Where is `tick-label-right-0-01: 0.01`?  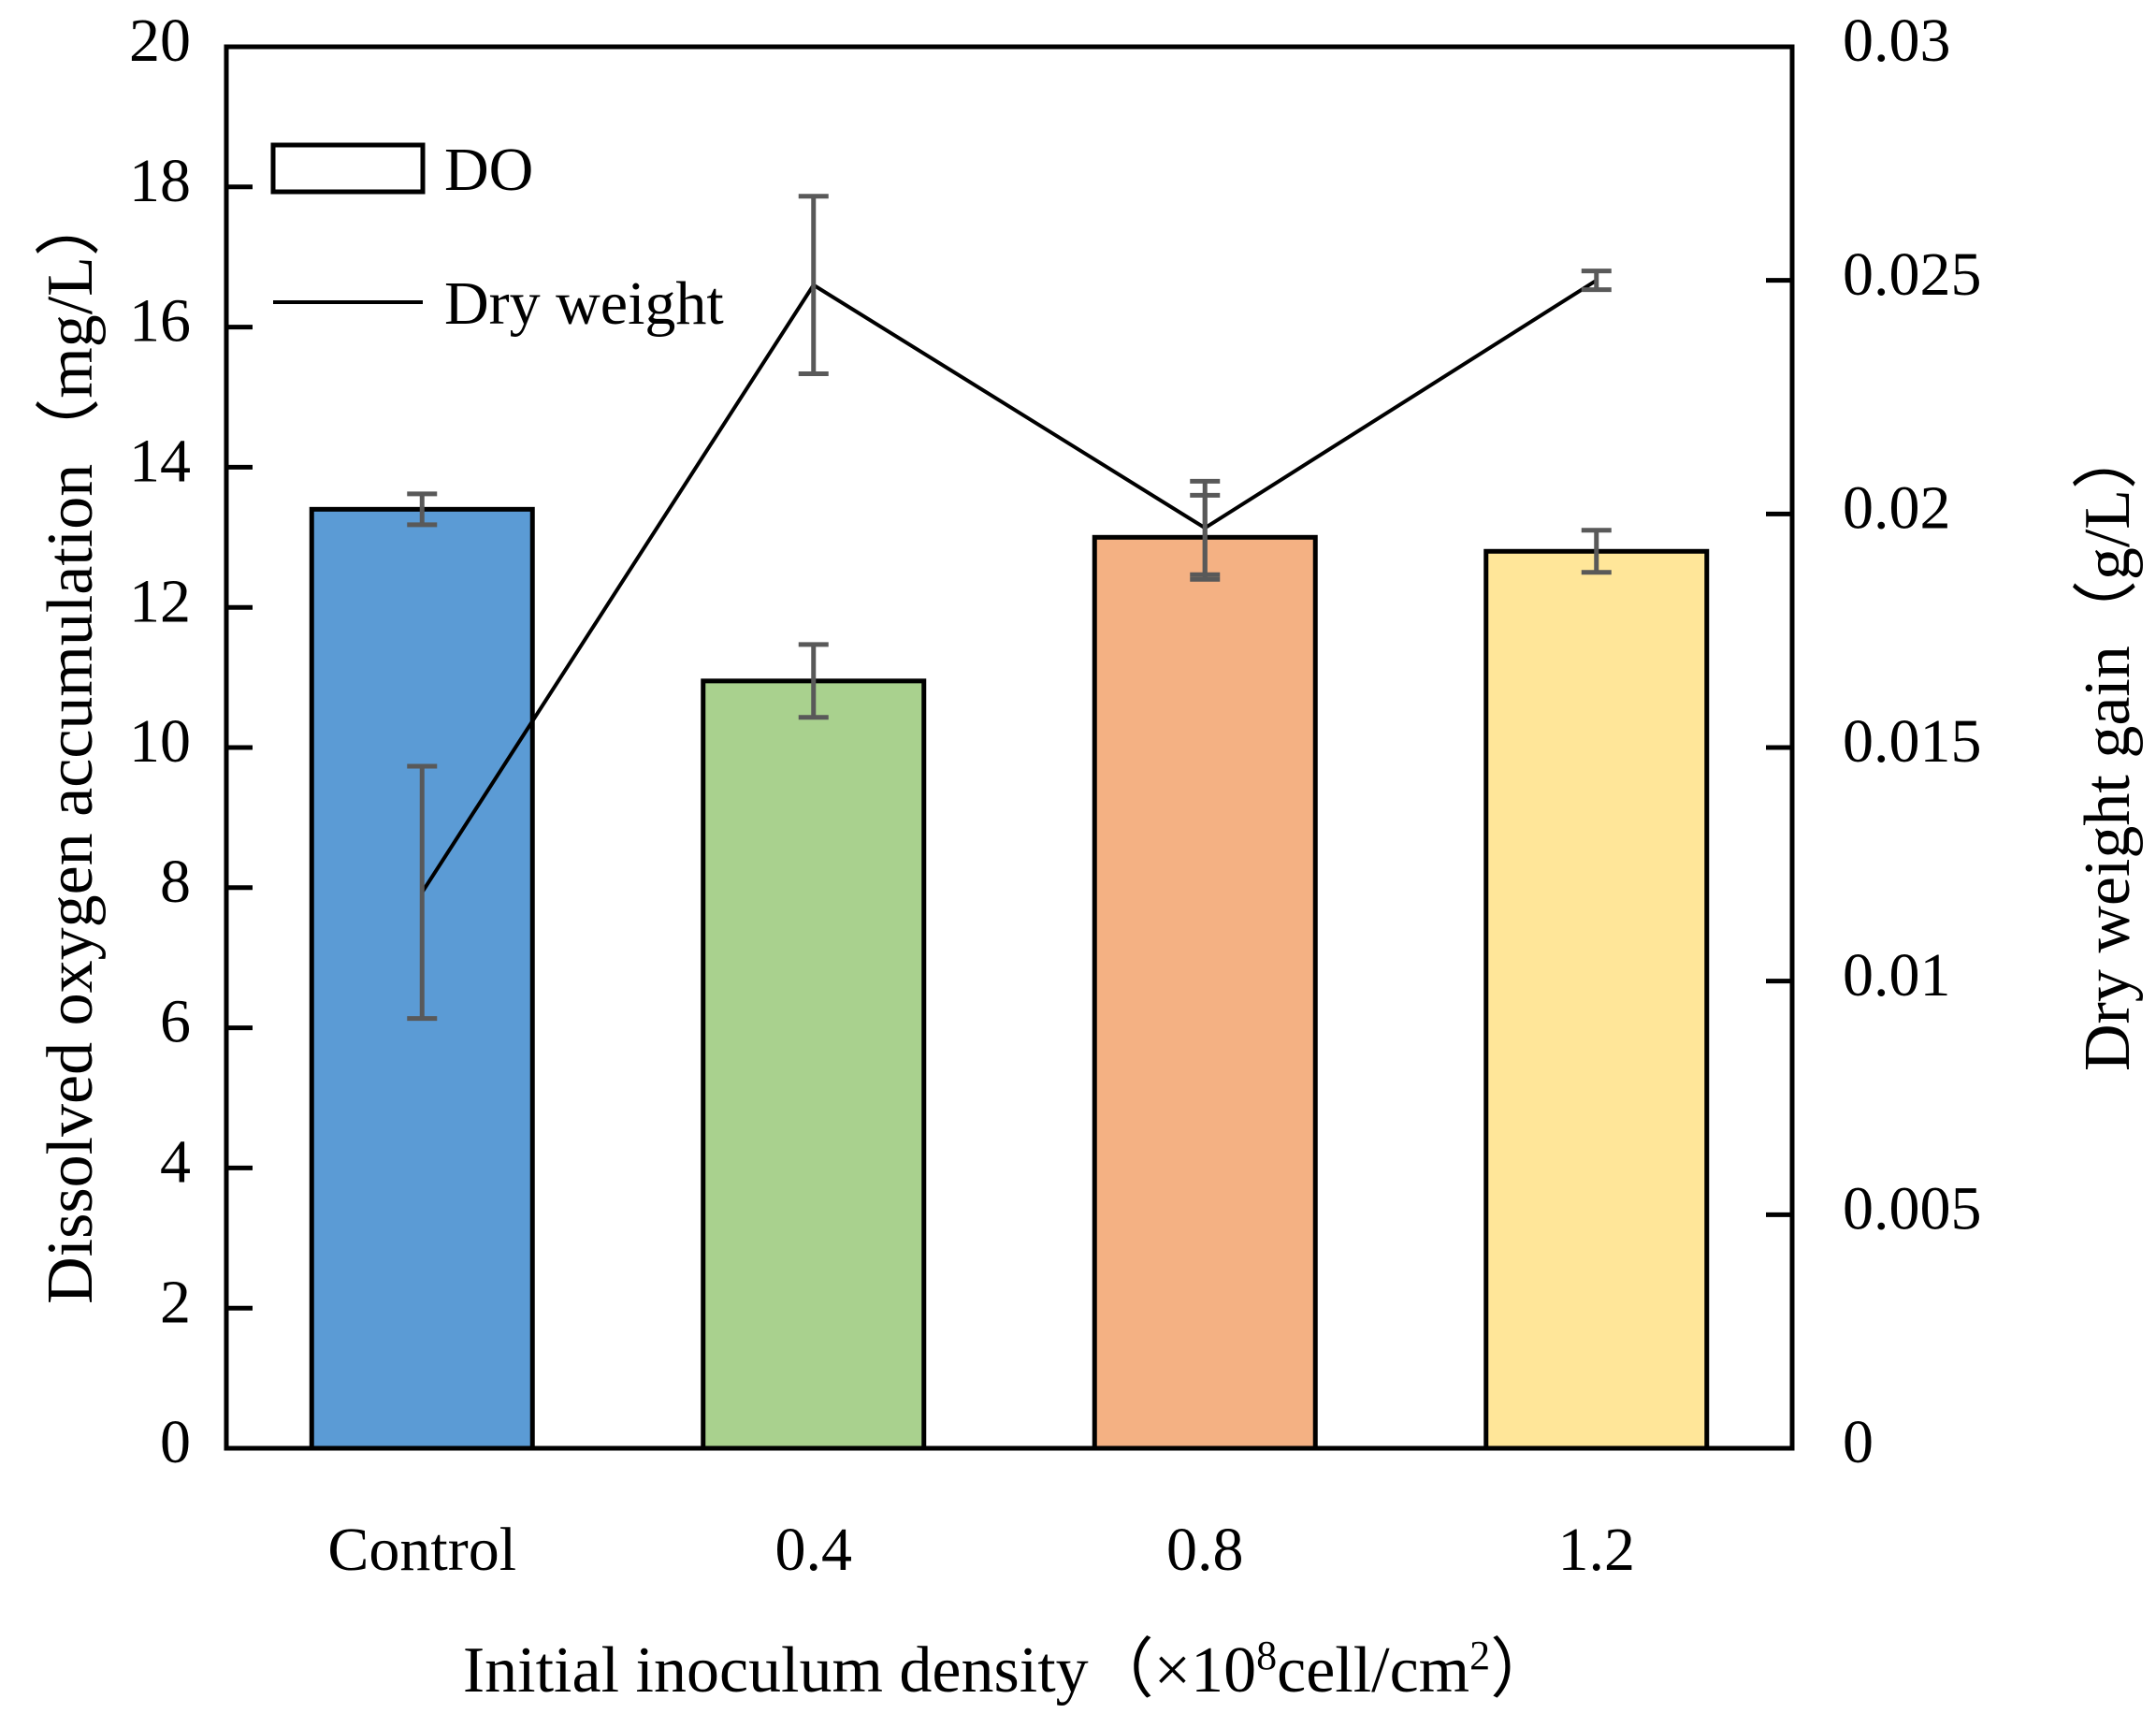
tick-label-right-0-01: 0.01 is located at coordinates (1897, 975).